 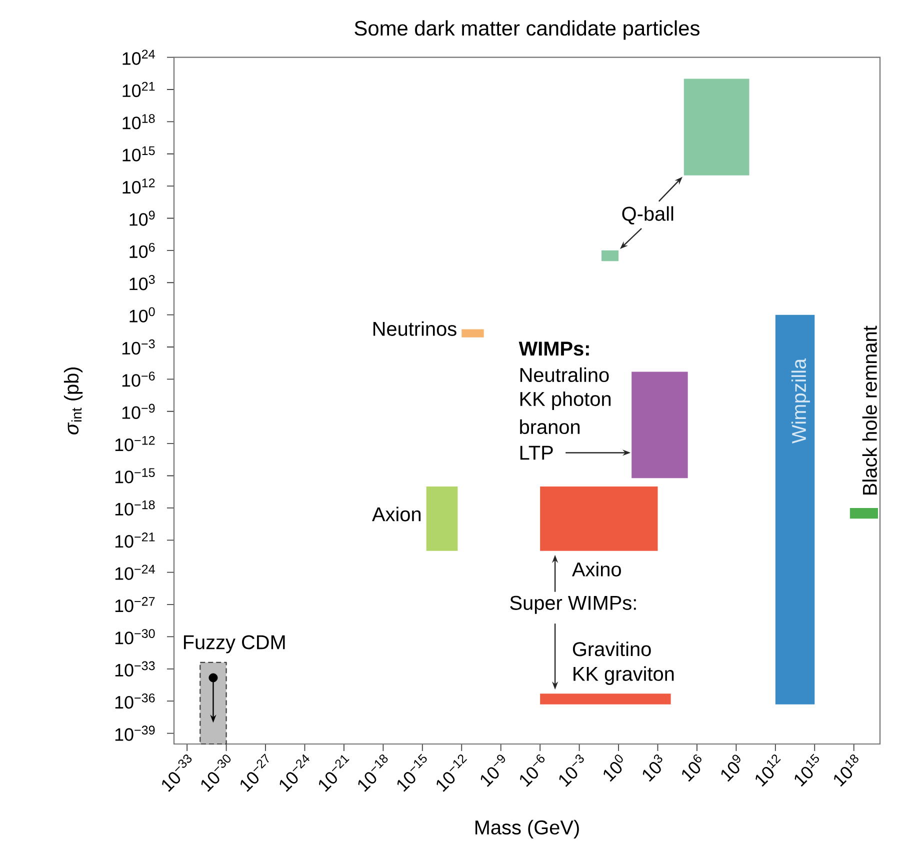 I want to click on y-tick-label: 10$^{−24}$, so click(x=135, y=572).